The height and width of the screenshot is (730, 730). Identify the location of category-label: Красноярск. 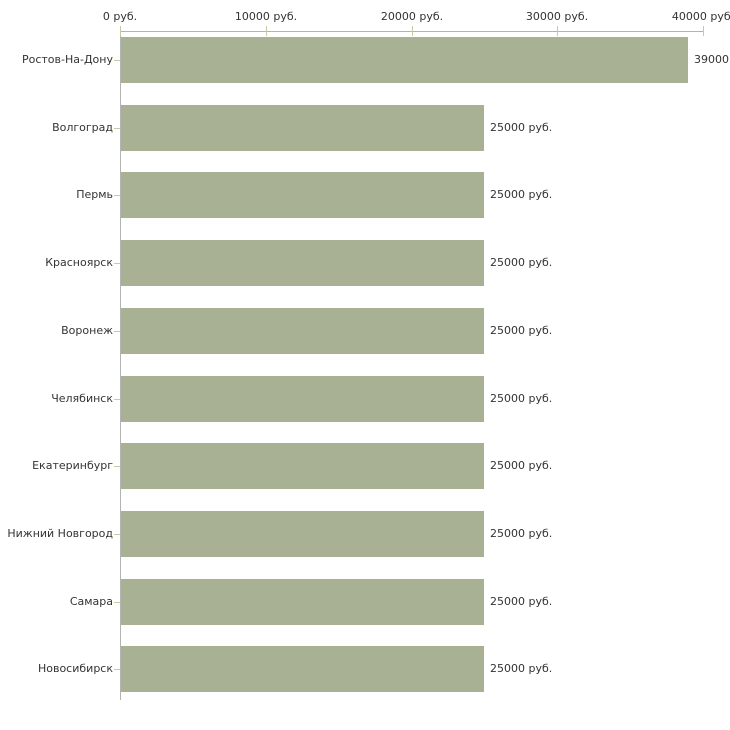
(79, 262).